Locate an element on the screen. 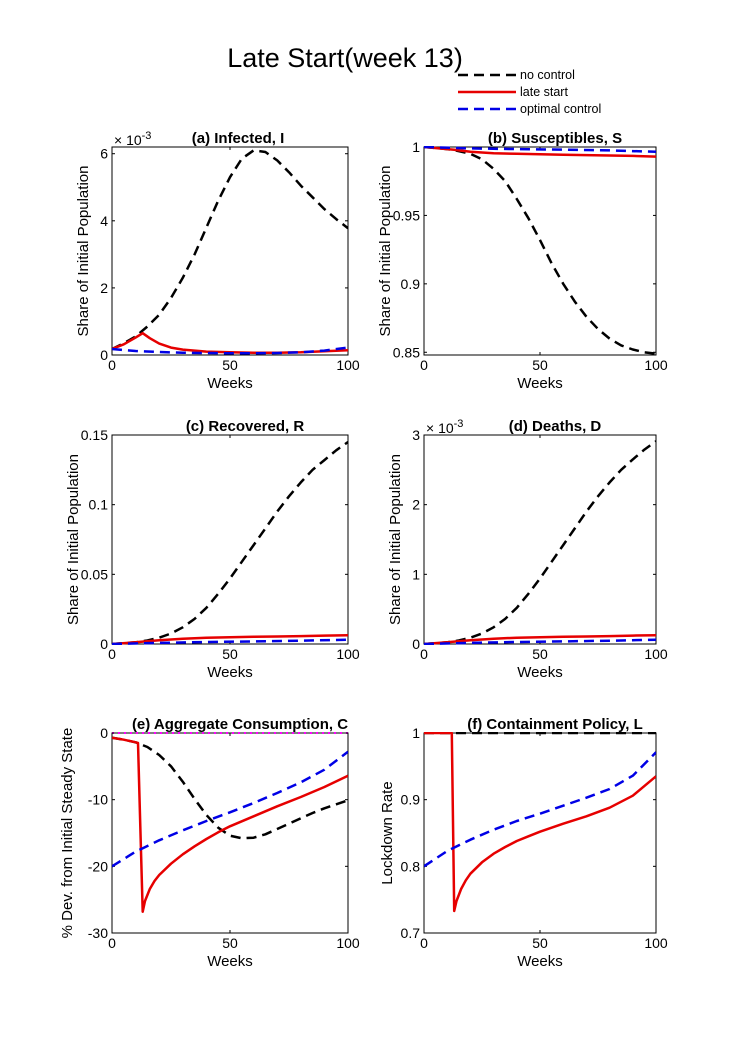 This screenshot has height=1058, width=747. y-tick-label: -20 is located at coordinates (98, 866).